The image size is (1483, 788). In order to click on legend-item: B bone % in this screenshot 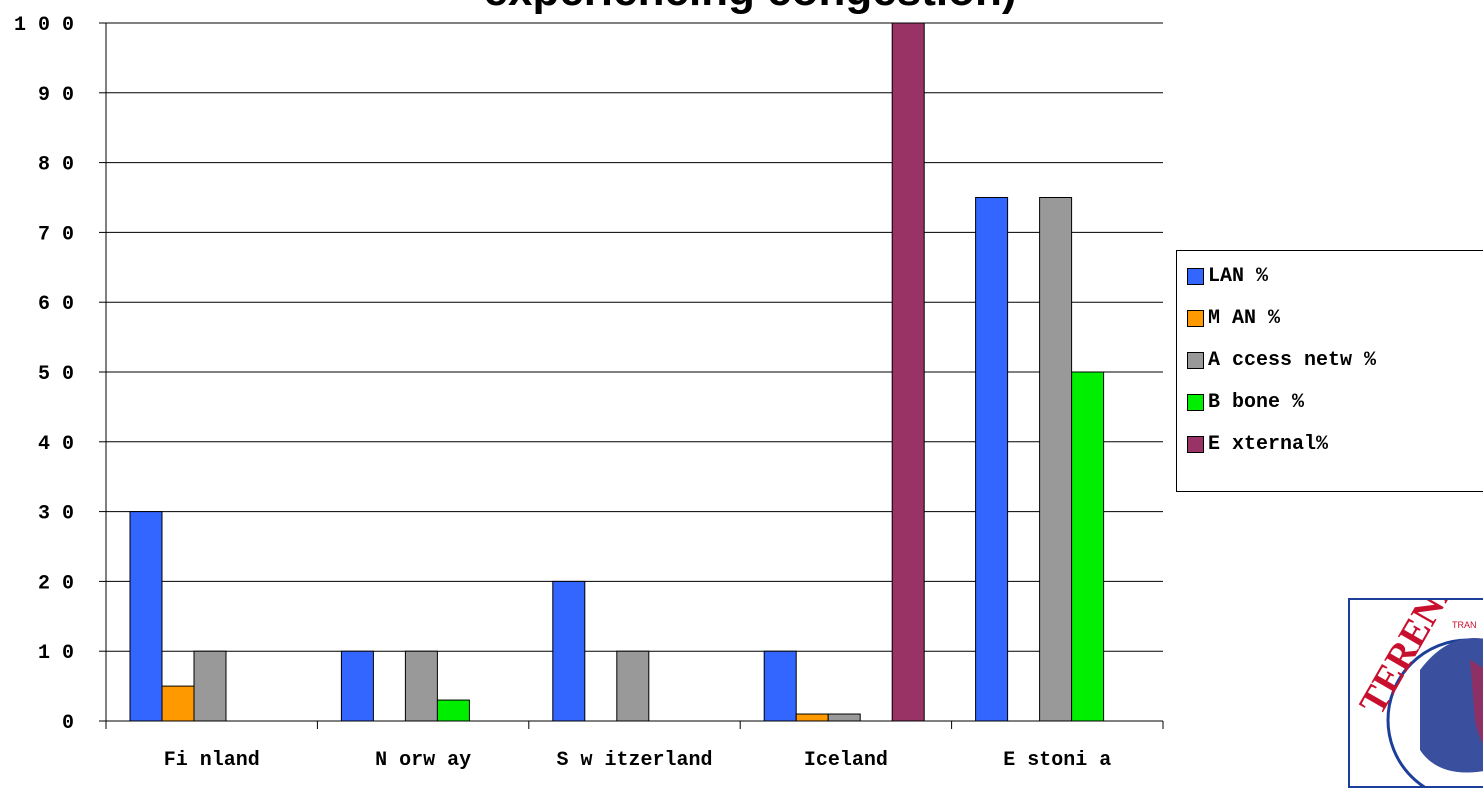, I will do `click(1245, 402)`.